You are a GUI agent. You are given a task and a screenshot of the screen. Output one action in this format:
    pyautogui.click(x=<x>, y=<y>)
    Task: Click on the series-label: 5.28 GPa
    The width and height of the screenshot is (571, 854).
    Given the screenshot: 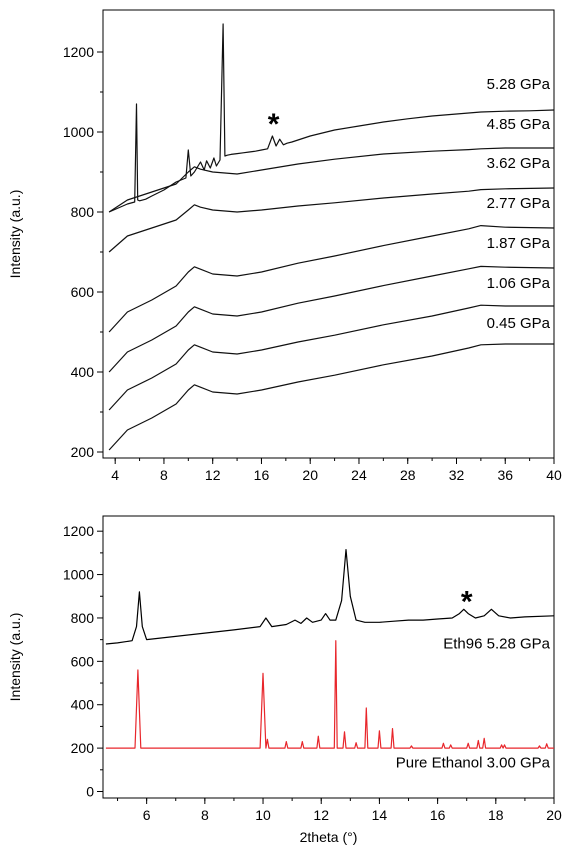 What is the action you would take?
    pyautogui.click(x=519, y=84)
    